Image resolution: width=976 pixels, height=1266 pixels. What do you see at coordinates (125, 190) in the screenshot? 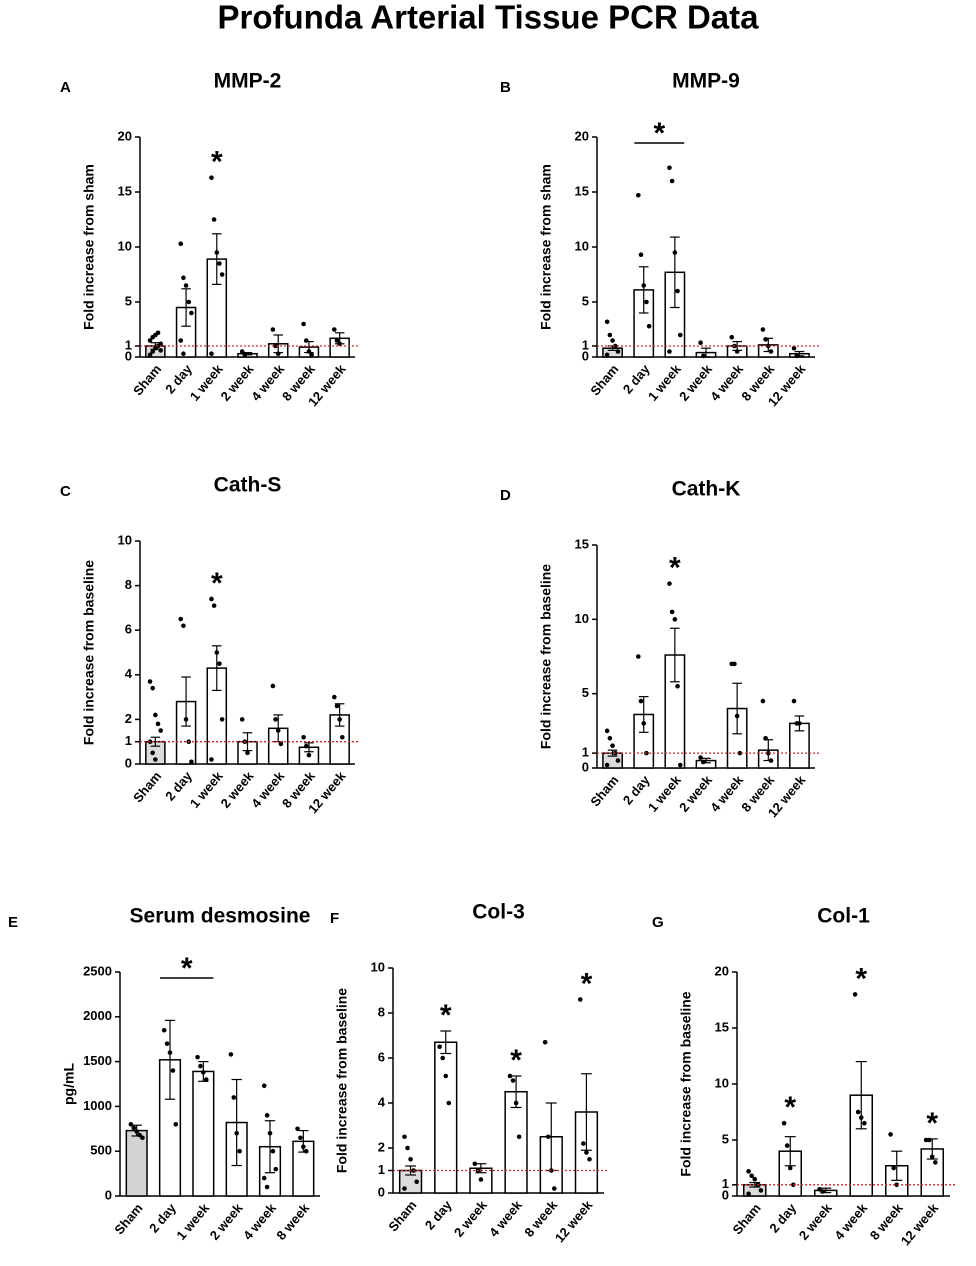
I see `y-tick-label: 15` at bounding box center [125, 190].